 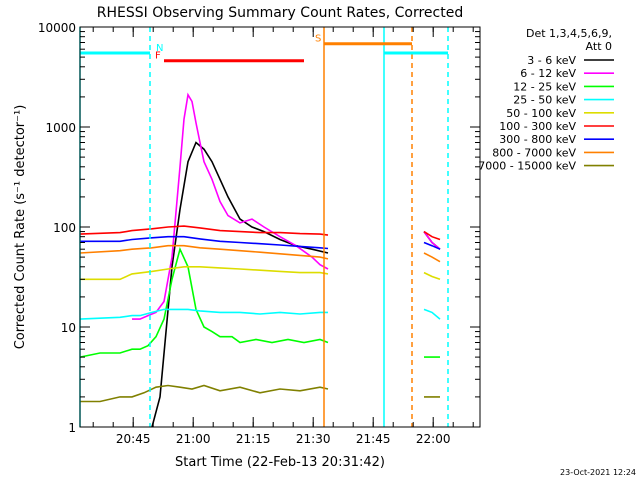 What do you see at coordinates (551, 60) in the screenshot?
I see `legend-label-1: 3 - 6 keV` at bounding box center [551, 60].